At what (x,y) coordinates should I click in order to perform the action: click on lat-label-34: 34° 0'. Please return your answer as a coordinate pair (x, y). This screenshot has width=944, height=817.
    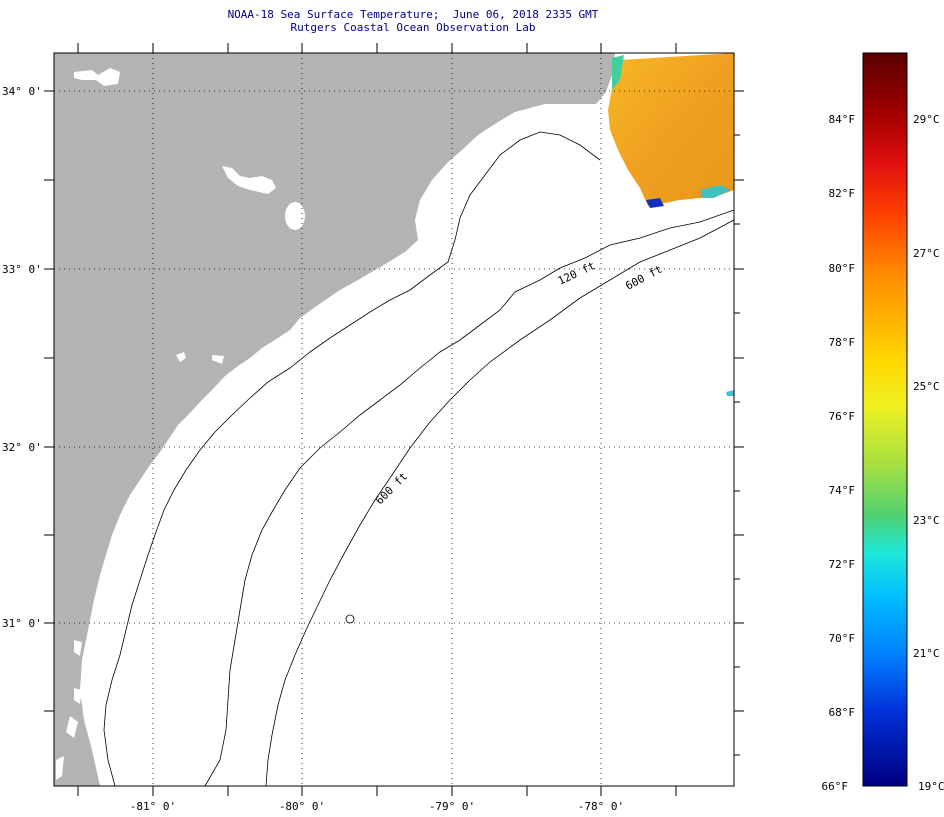
    Looking at the image, I should click on (22, 91).